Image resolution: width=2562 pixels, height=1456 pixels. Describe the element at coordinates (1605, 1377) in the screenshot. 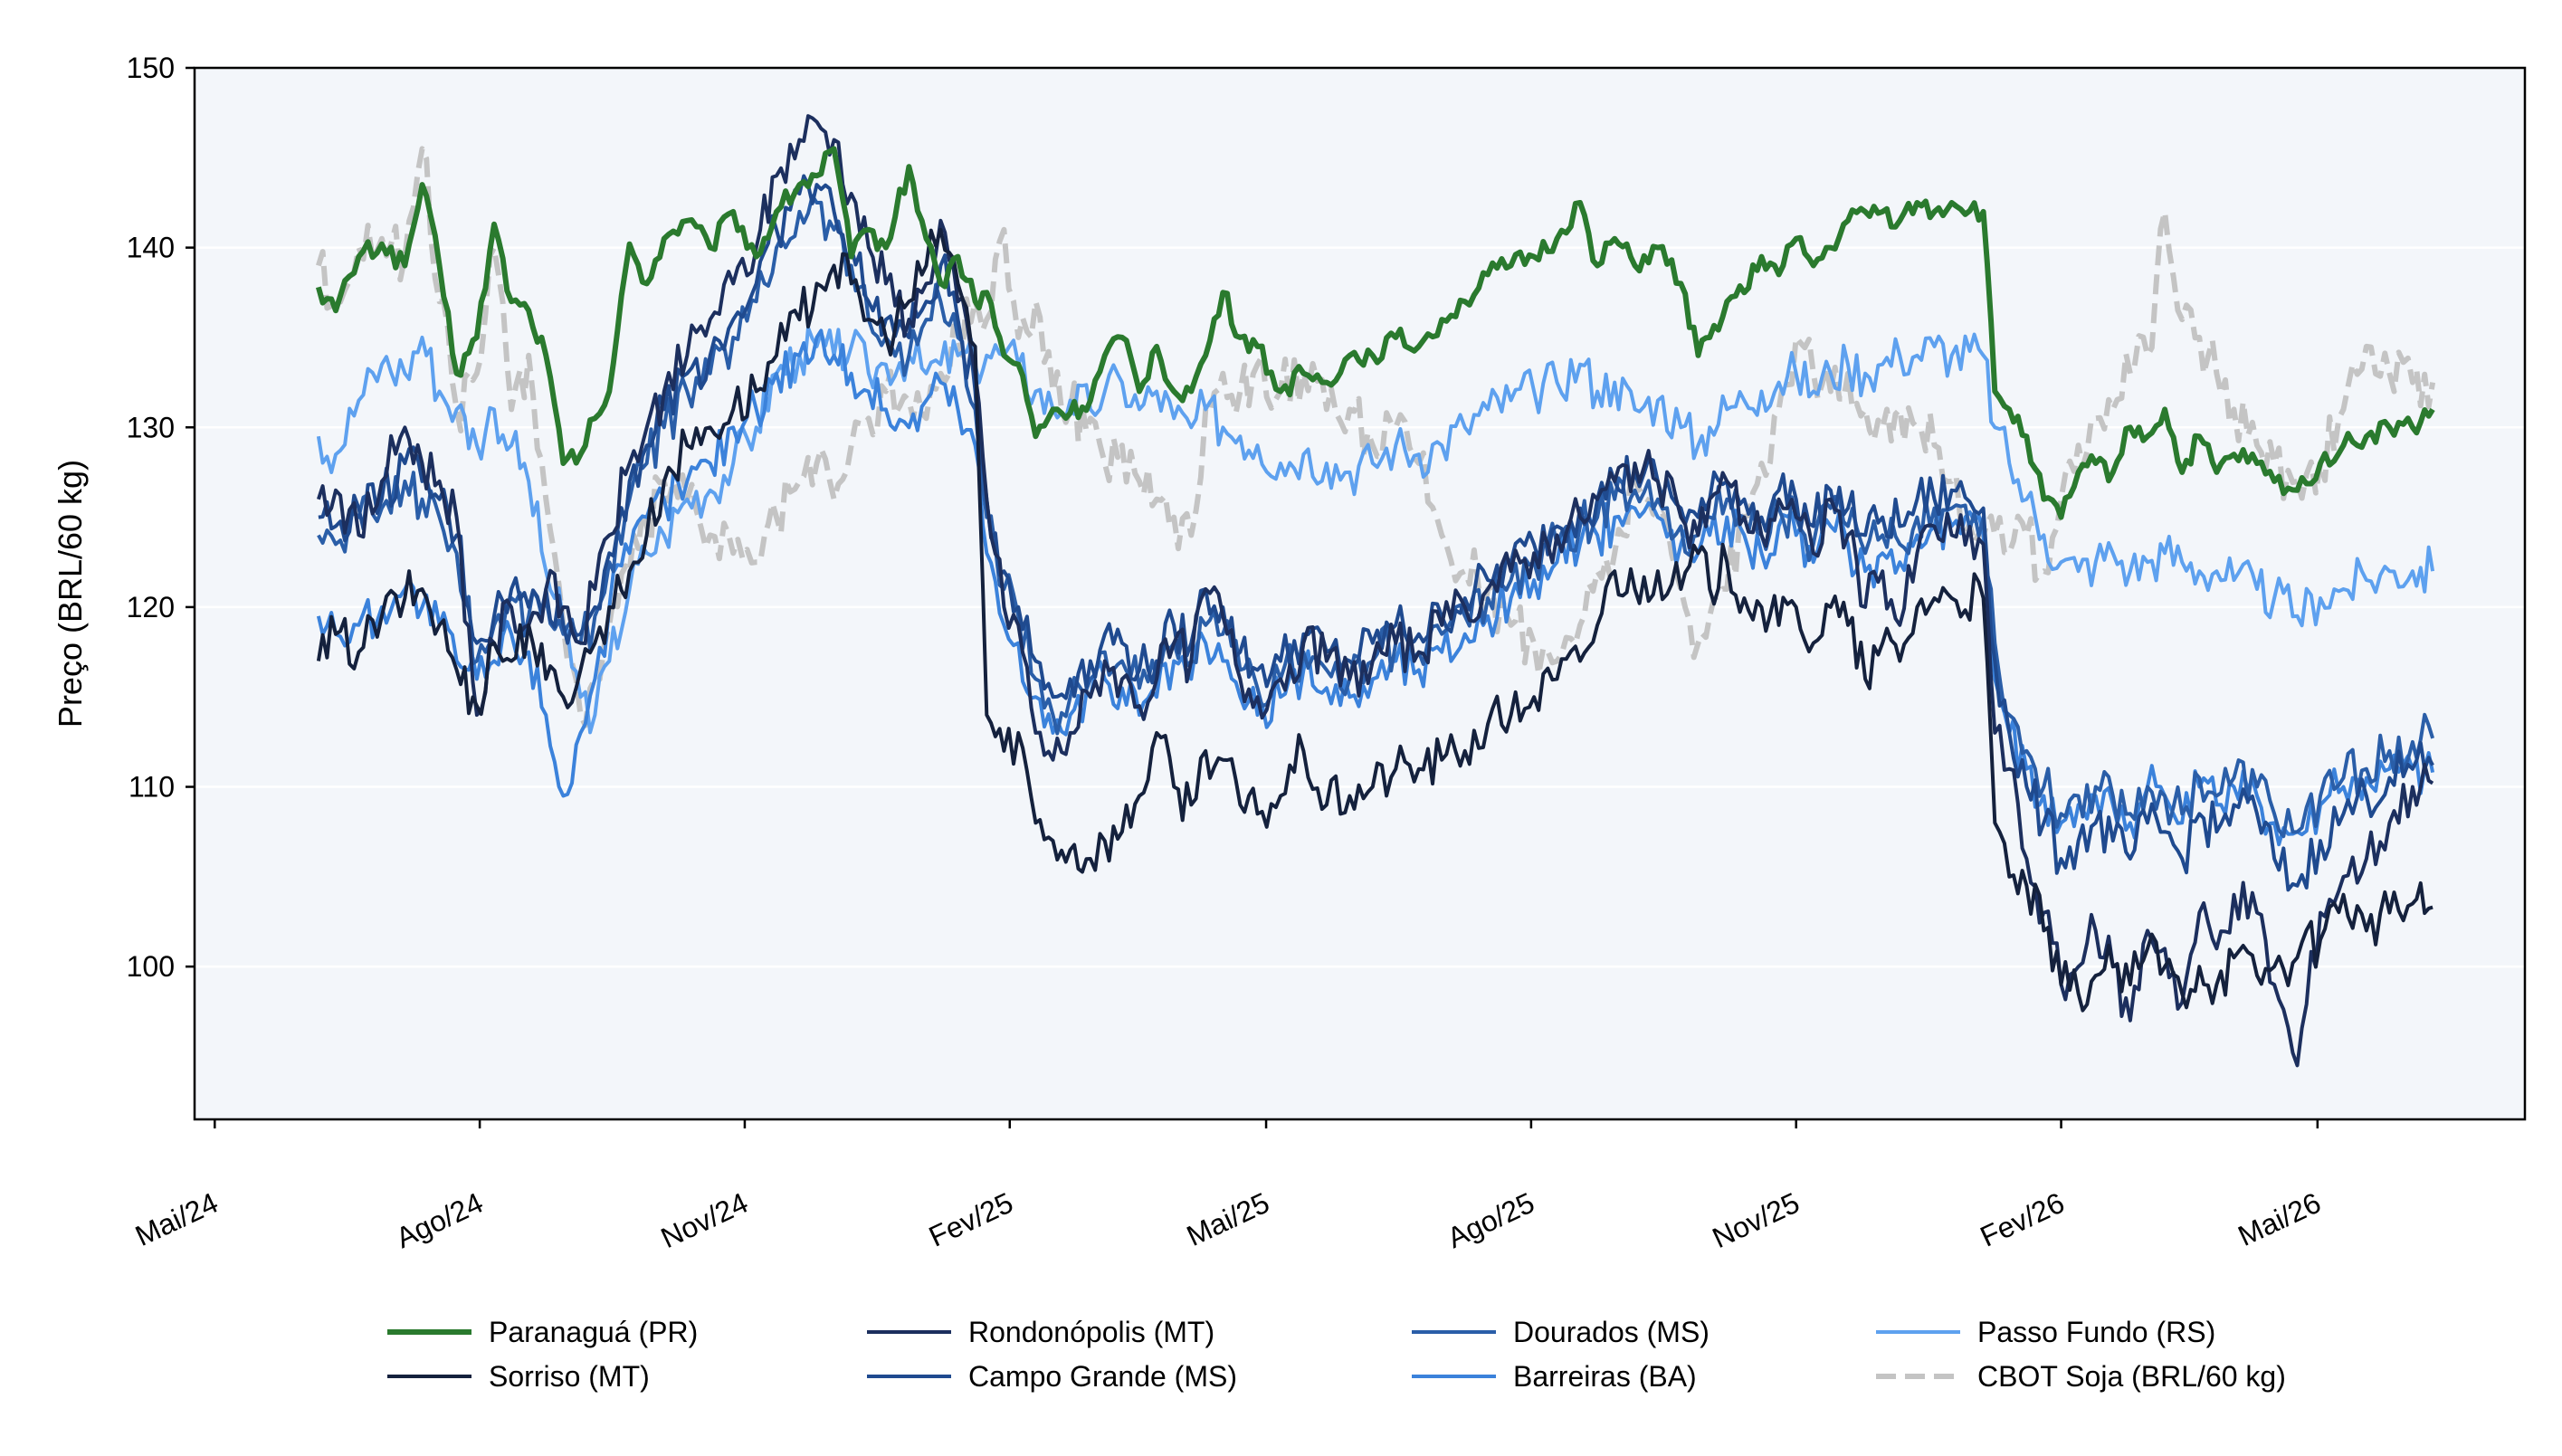

I see `legend-label: Barreiras (BA)` at that location.